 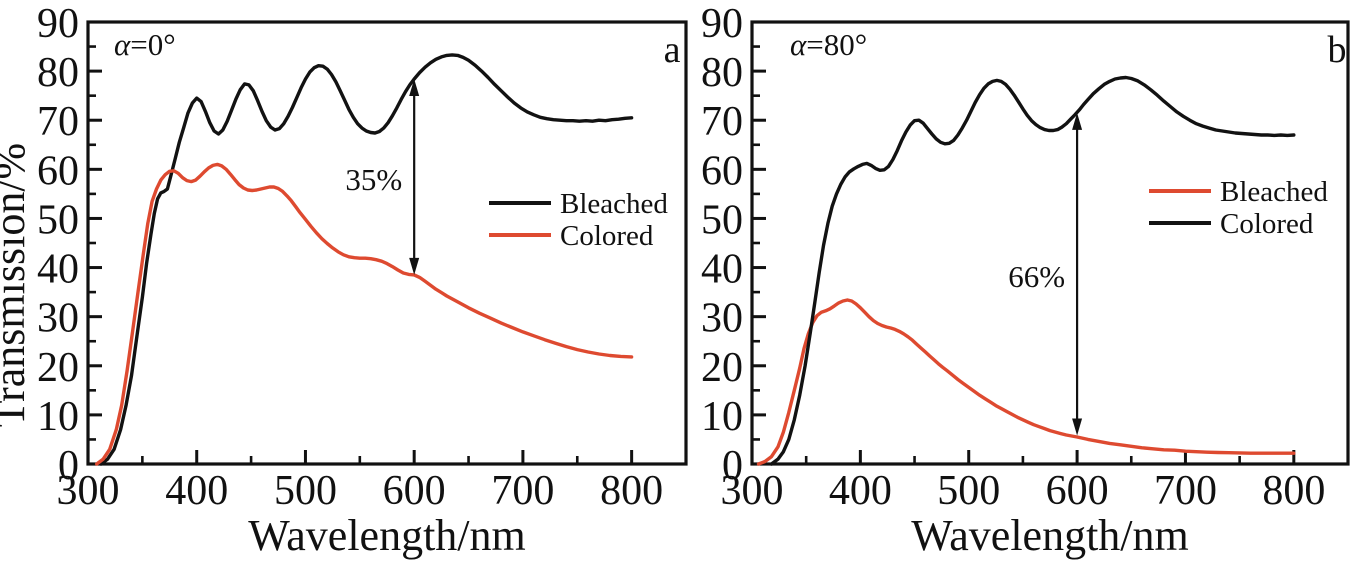 I want to click on delta-annotation: 35%, so click(x=382, y=176).